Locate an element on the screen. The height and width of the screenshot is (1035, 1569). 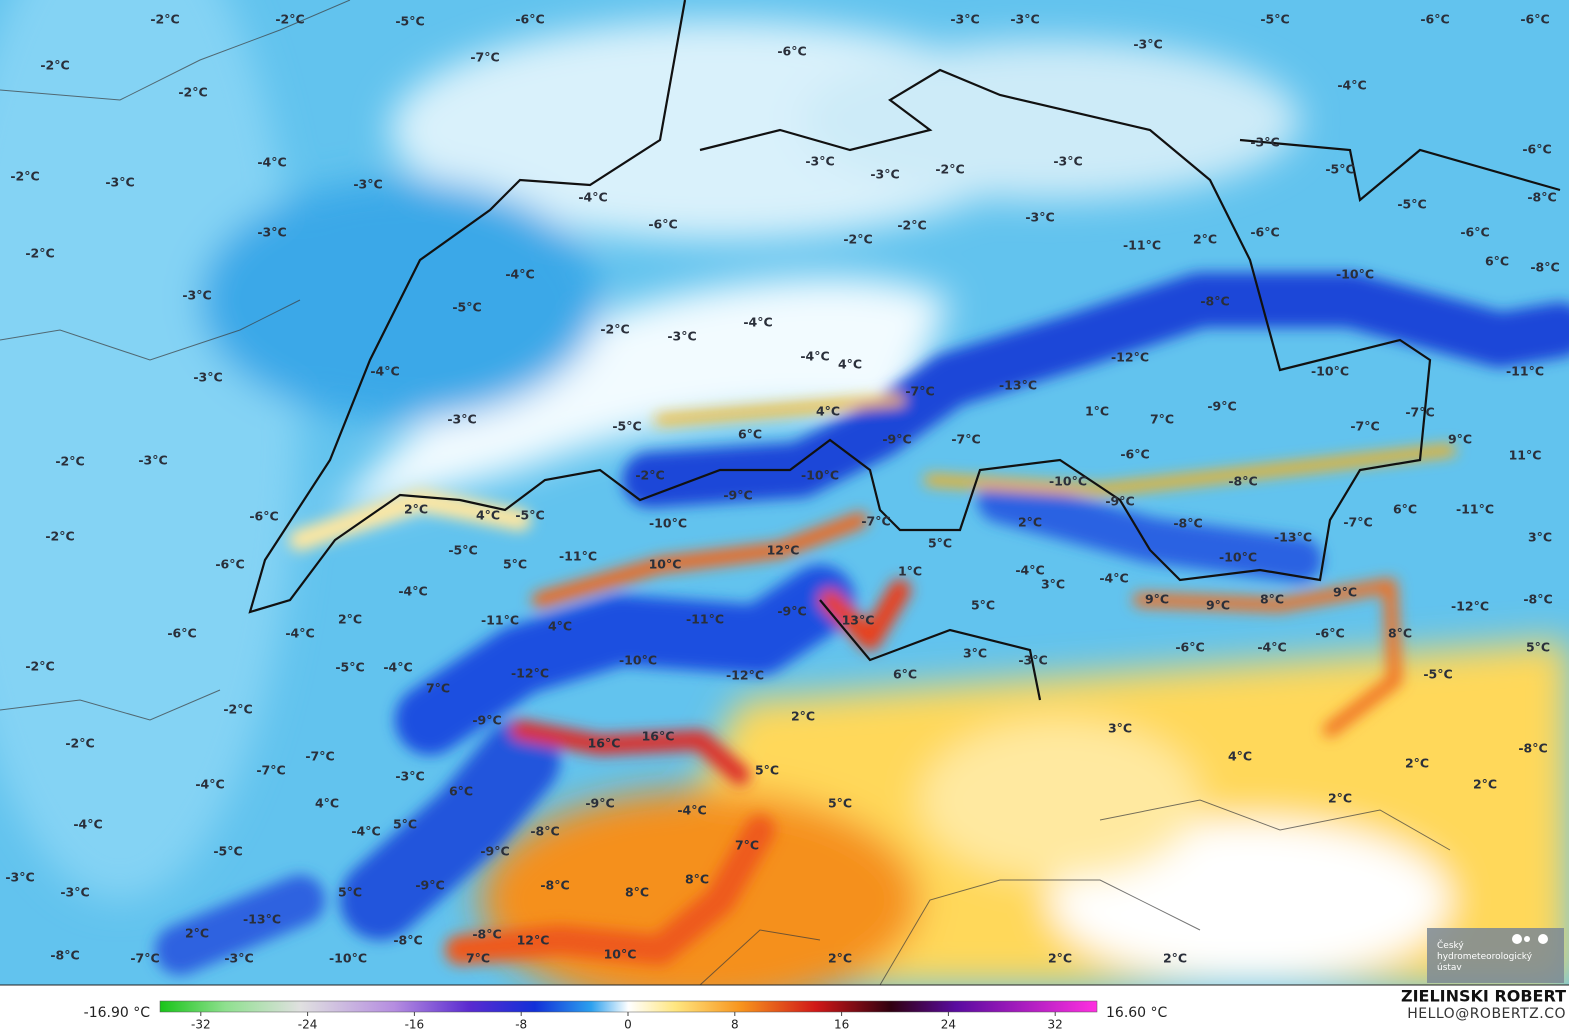
colorbar-tick-label: -16 is located at coordinates (415, 1025).